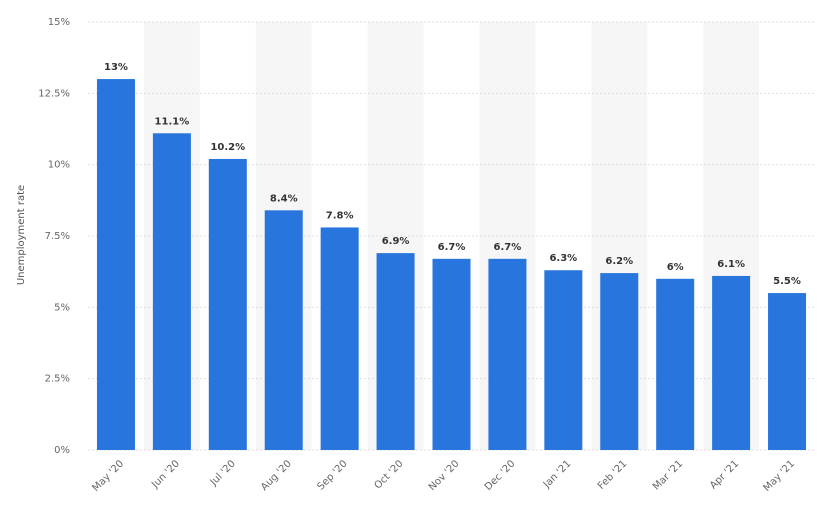 This screenshot has width=822, height=527. Describe the element at coordinates (340, 215) in the screenshot. I see `data-label: 7.8%` at that location.